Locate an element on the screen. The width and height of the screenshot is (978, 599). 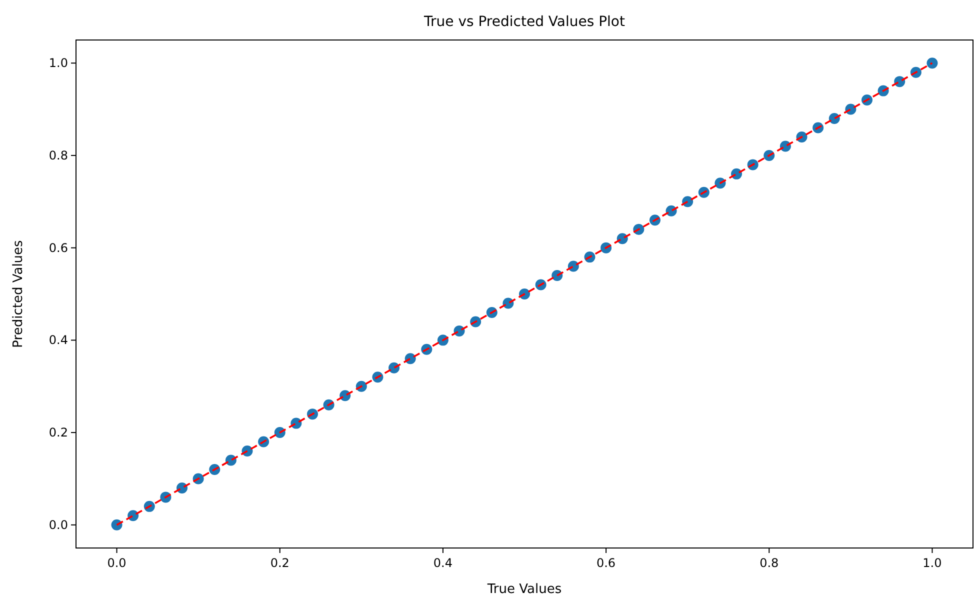
y-tick-label: 0.8 is located at coordinates (58, 155).